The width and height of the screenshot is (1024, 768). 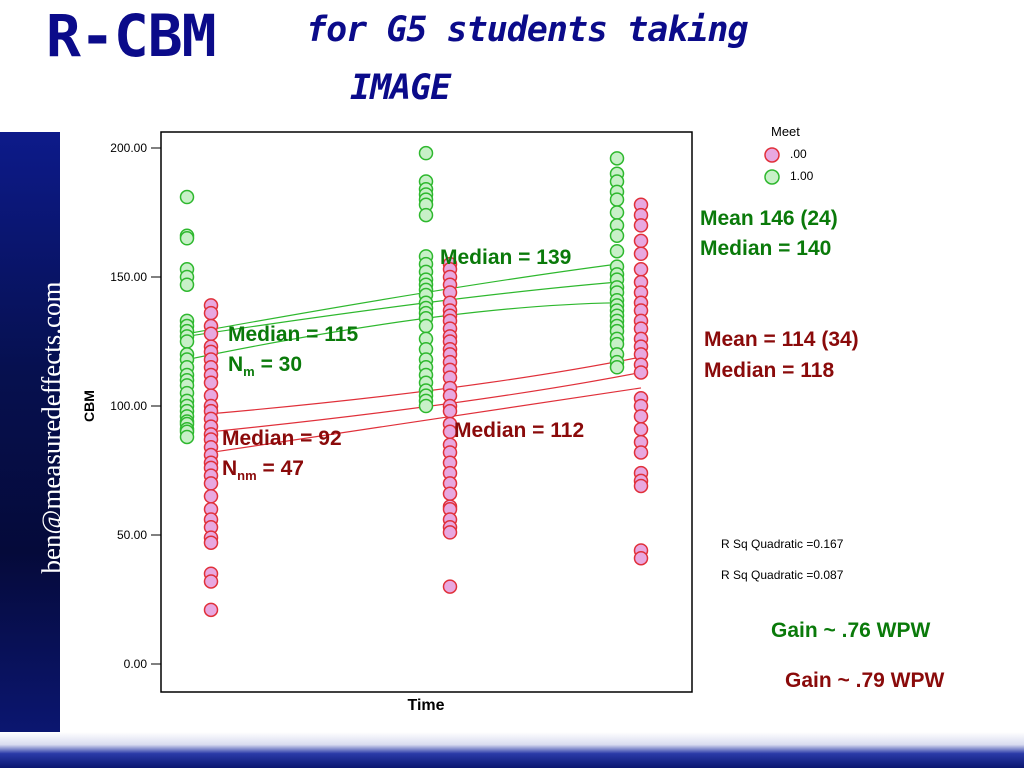 What do you see at coordinates (128, 406) in the screenshot?
I see `y-tick-label: 100.00` at bounding box center [128, 406].